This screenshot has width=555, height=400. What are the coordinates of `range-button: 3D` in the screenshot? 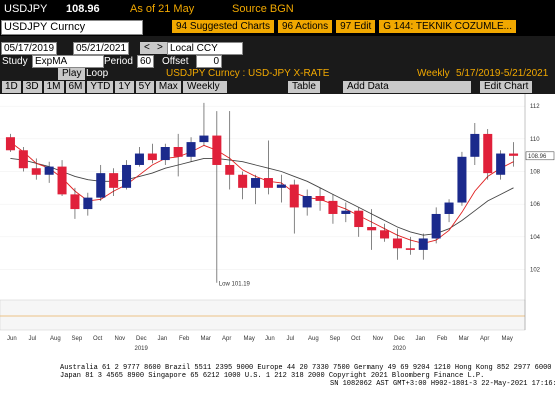 It's located at (32, 87).